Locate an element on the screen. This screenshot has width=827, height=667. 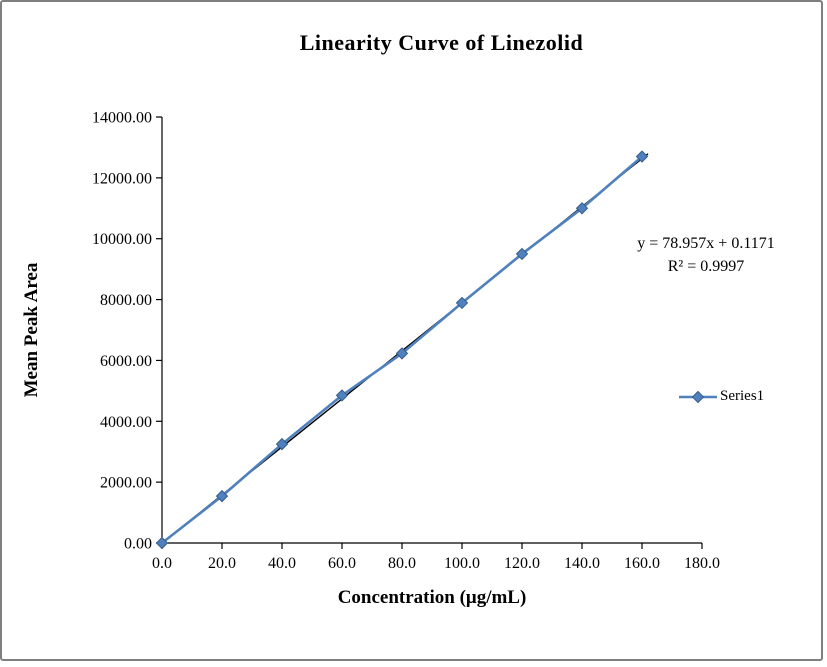
svg-text: 0.0 is located at coordinates (162, 563).